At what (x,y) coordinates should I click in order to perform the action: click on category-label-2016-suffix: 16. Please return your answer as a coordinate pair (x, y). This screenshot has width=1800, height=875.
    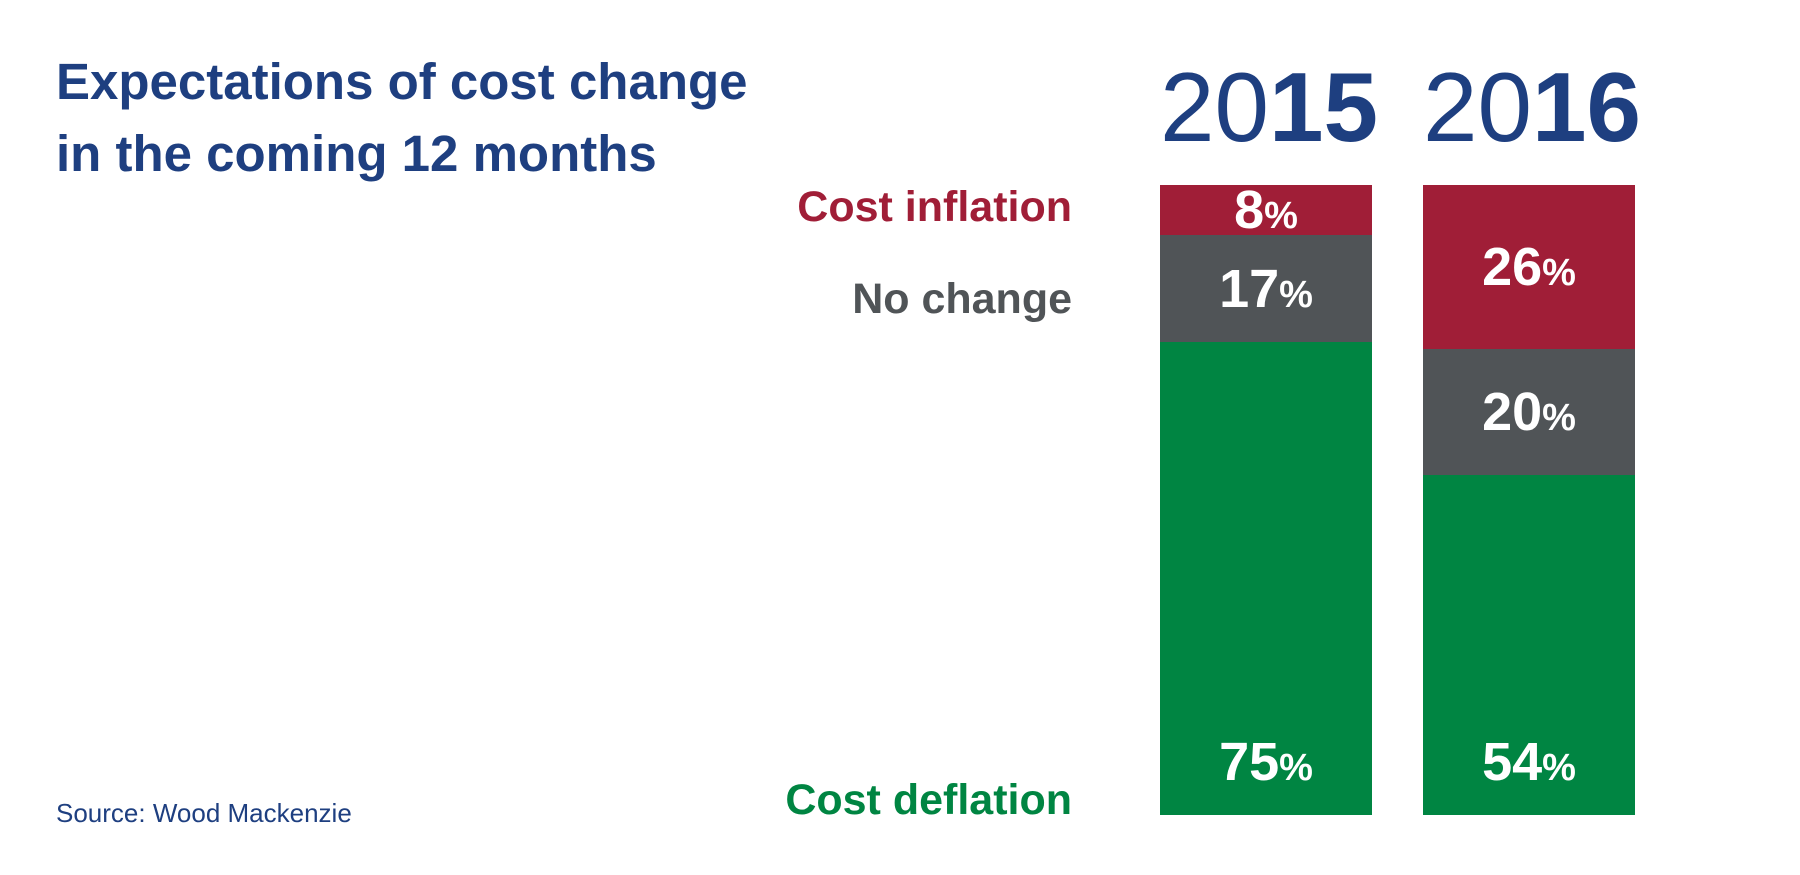
    Looking at the image, I should click on (1587, 107).